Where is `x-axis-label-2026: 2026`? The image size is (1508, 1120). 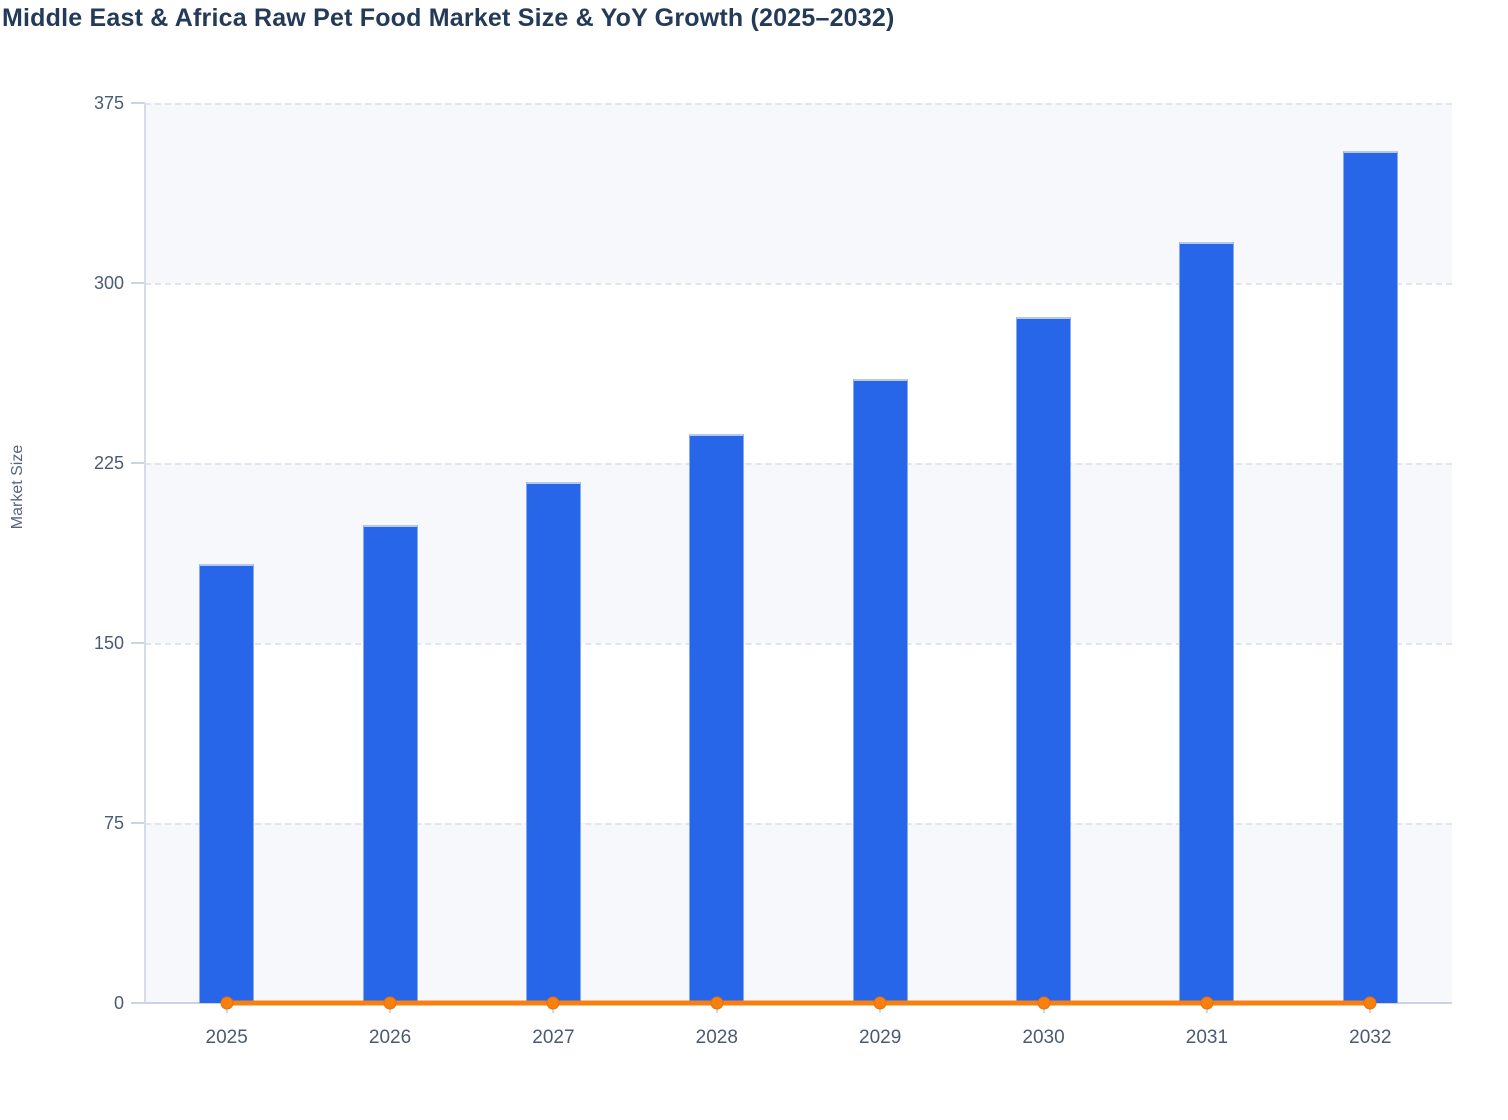 x-axis-label-2026: 2026 is located at coordinates (390, 1037).